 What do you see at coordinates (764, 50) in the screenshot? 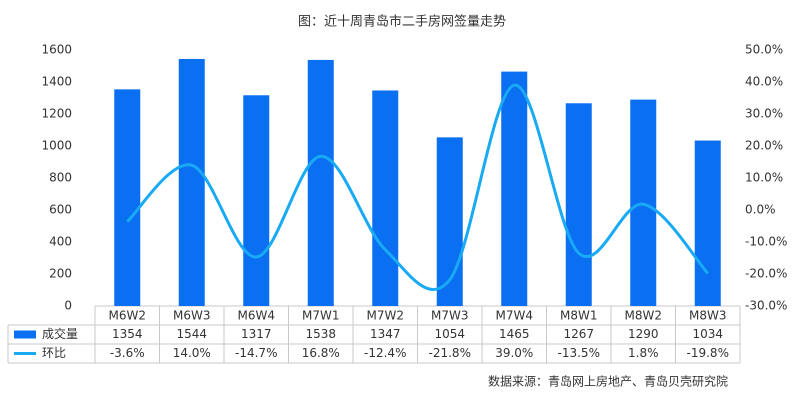
I see `y2-tick-label: 50.0%` at bounding box center [764, 50].